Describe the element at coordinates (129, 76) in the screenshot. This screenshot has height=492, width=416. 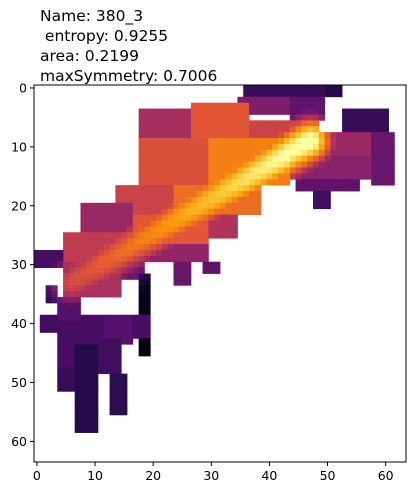
I see `title-line-maxsymmetry: maxSymmetry: 0.7006` at that location.